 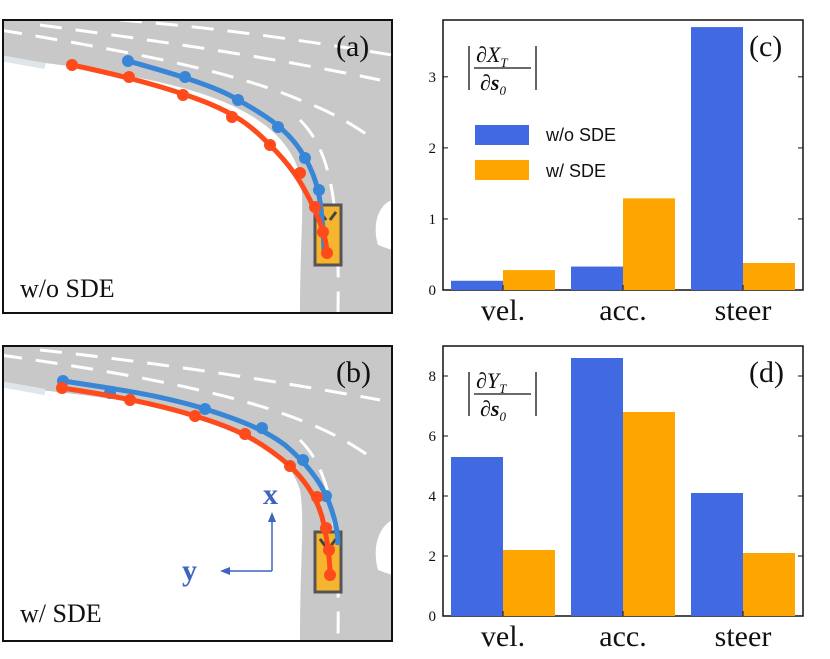 I want to click on axis-y-label: y, so click(x=189, y=570).